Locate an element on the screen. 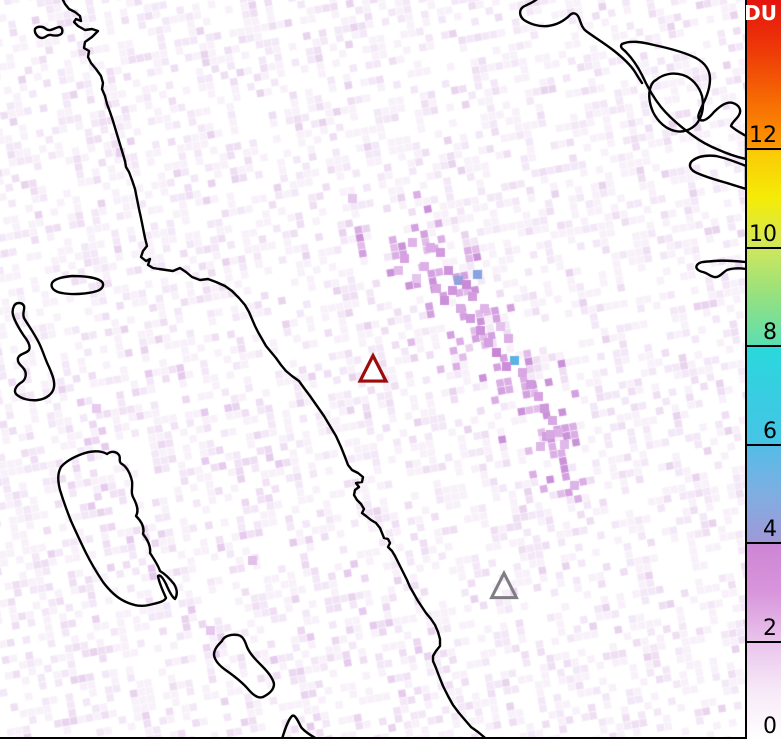 The image size is (781, 739). colorbar-left-border is located at coordinates (746, 369).